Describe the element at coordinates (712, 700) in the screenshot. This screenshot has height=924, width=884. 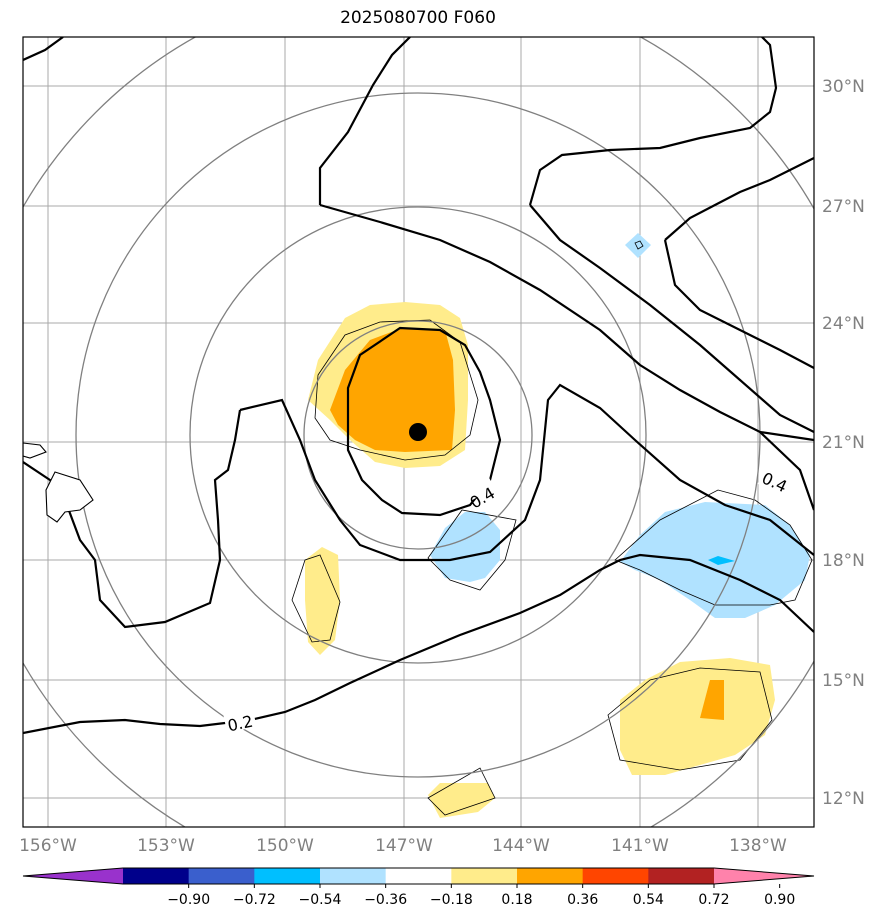
I see `orange-region-southeast` at that location.